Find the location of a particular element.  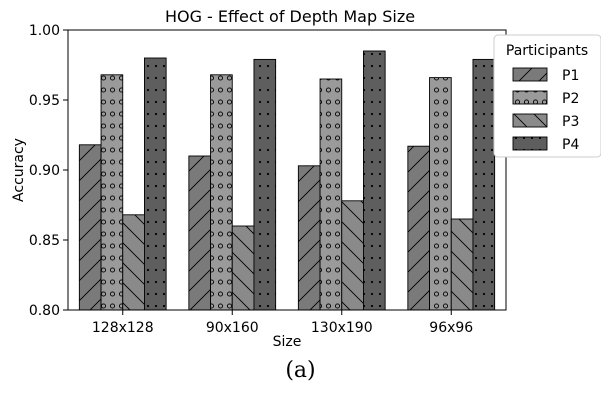

legend-items: P1 P2 P3 P4 is located at coordinates (545, 110).